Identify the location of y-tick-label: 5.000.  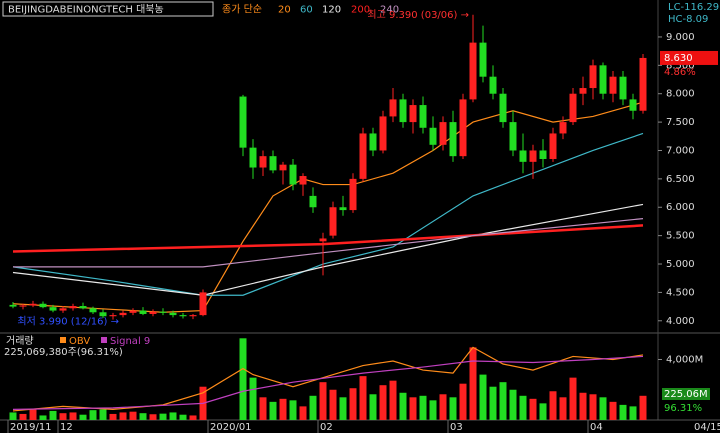
(680, 264).